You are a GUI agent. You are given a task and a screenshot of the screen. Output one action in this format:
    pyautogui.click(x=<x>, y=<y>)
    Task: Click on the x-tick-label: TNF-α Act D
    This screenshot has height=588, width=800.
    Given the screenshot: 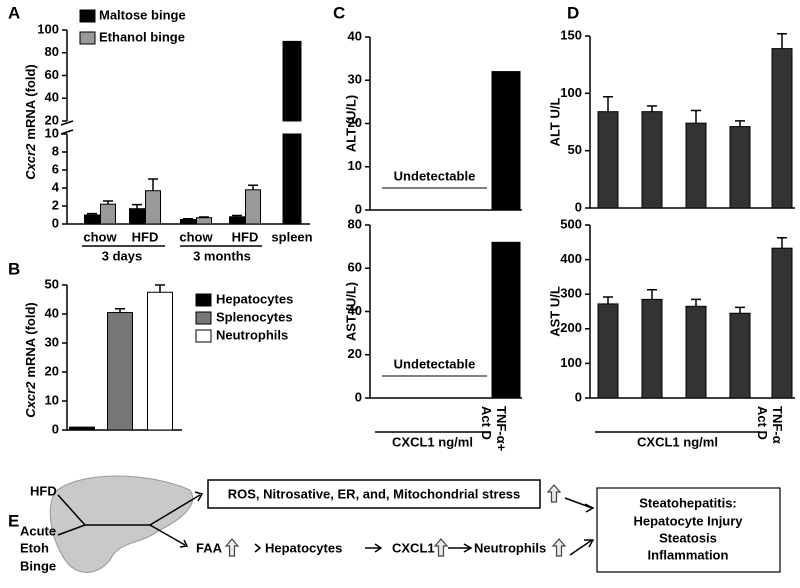 What is the action you would take?
    pyautogui.click(x=770, y=426)
    